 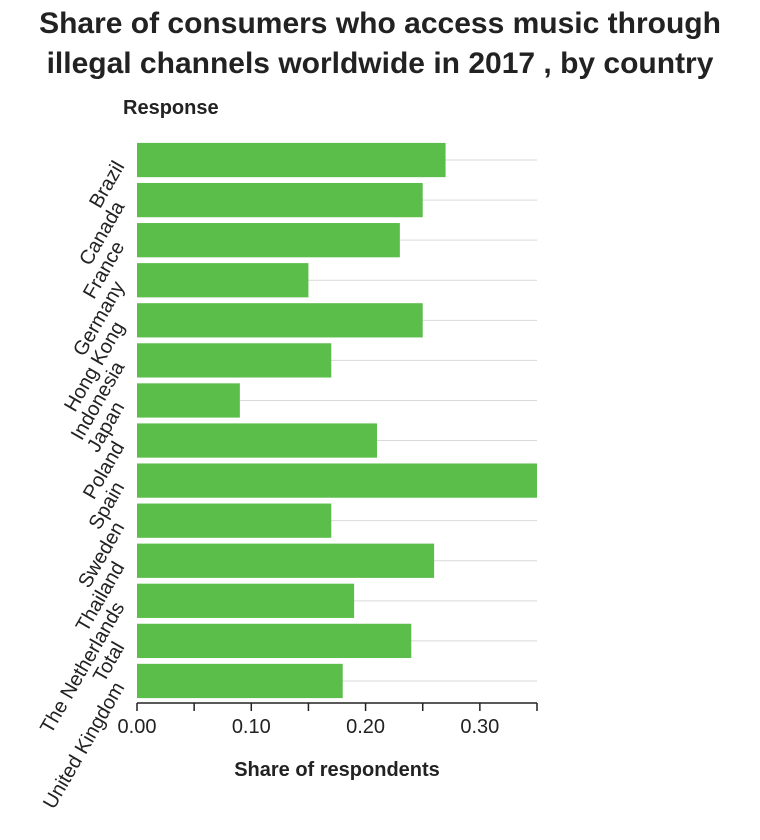 What do you see at coordinates (328, 720) in the screenshot?
I see `x-ticks: 0.00 0.10 0.20 0.30` at bounding box center [328, 720].